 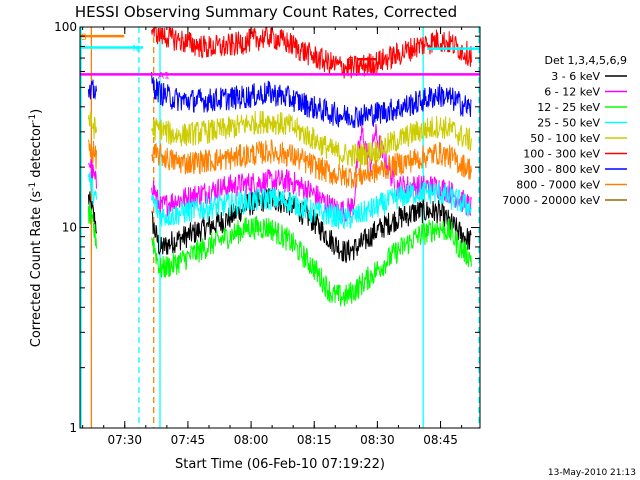 What do you see at coordinates (33, 186) in the screenshot?
I see `y-axis-label-sup1: -1` at bounding box center [33, 186].